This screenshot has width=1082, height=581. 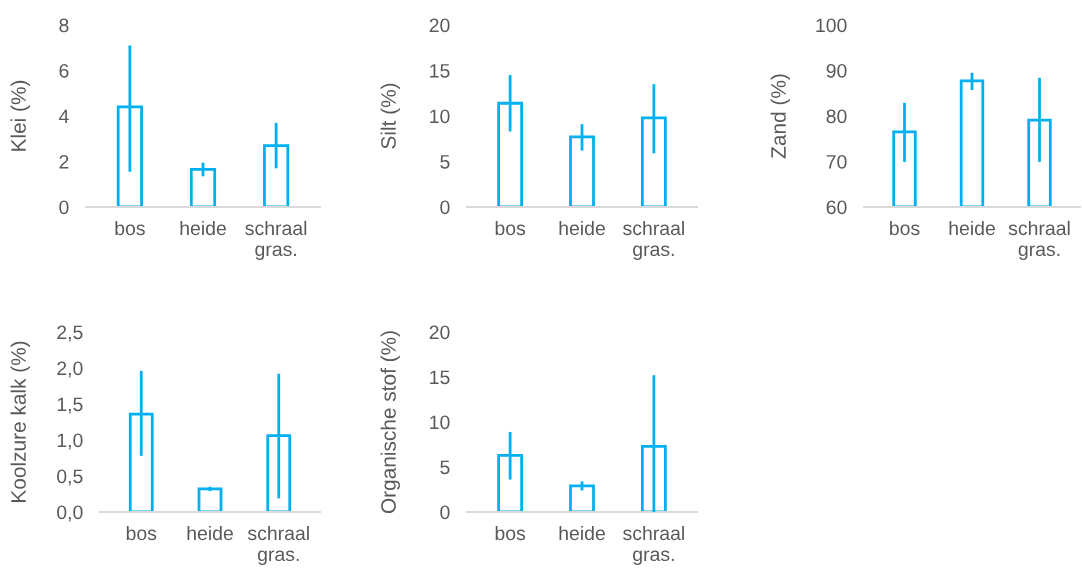 What do you see at coordinates (836, 161) in the screenshot?
I see `y-tick-label: 70` at bounding box center [836, 161].